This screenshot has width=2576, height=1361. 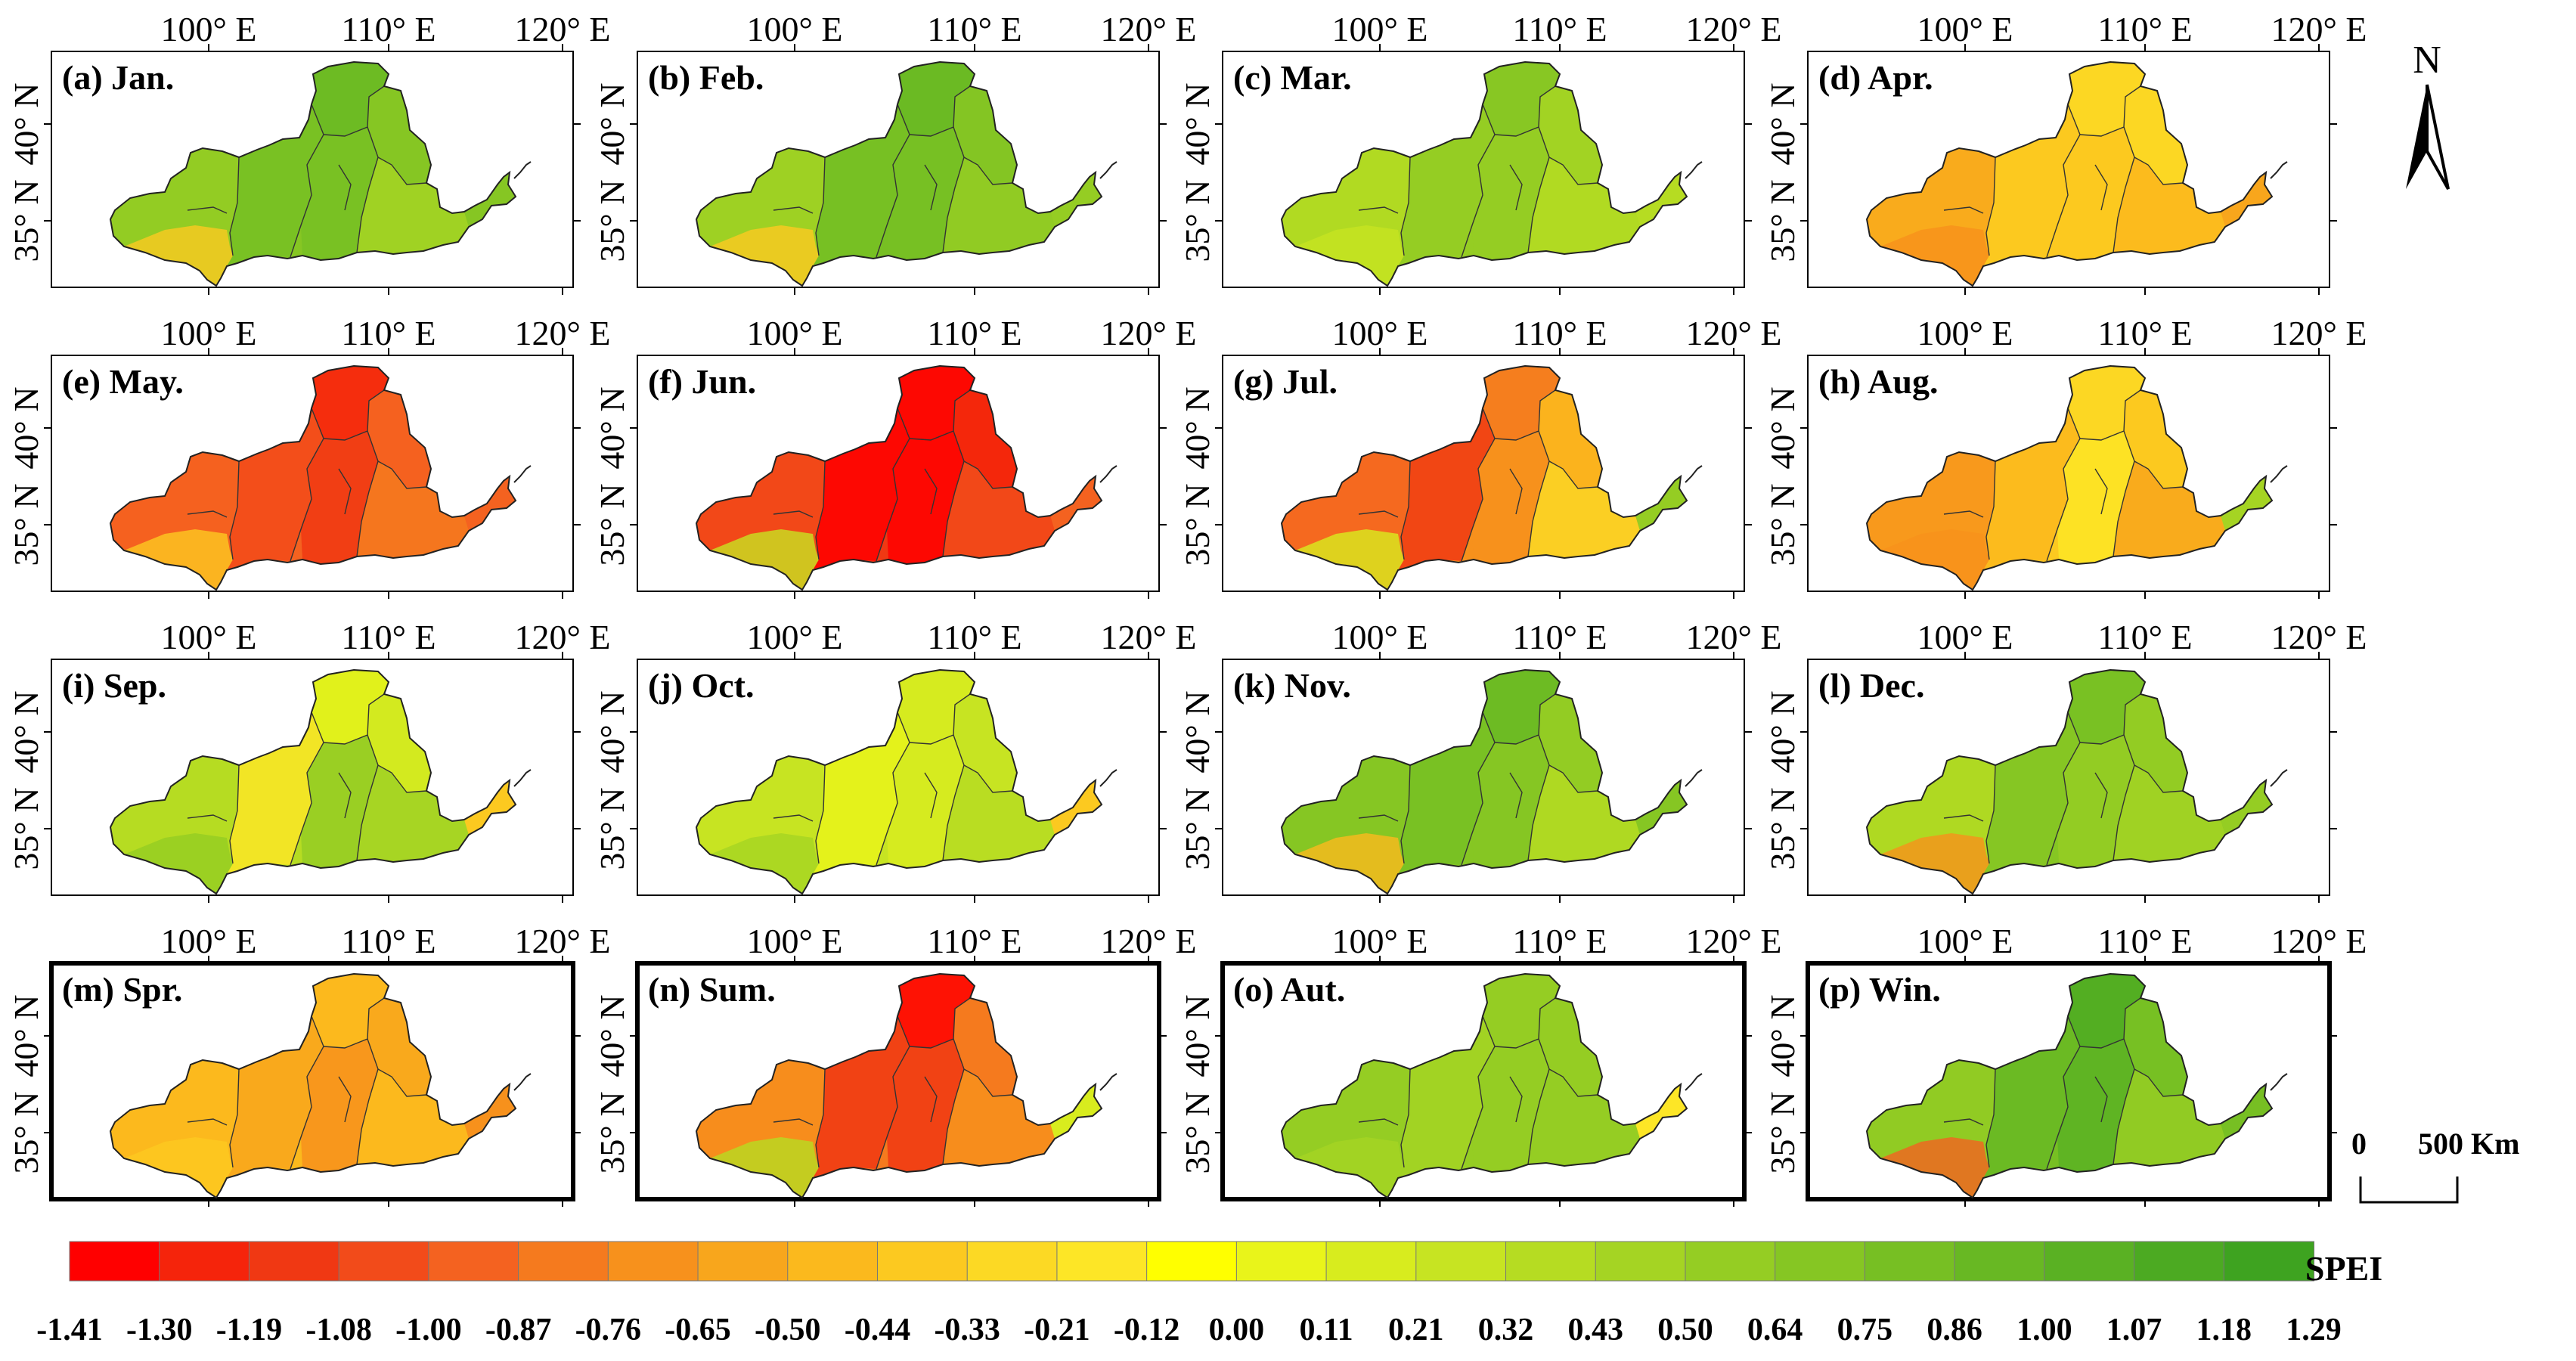 I want to click on scale-bar-line, so click(x=2409, y=1190).